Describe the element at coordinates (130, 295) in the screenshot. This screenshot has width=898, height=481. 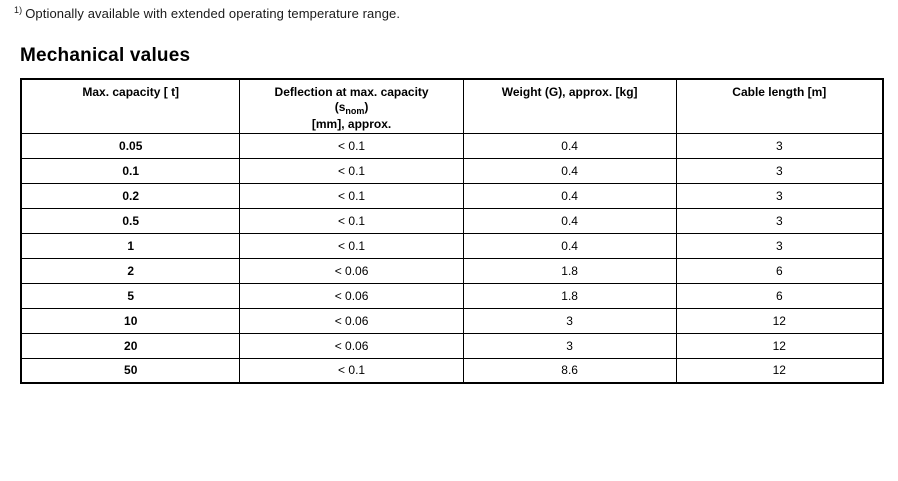
I see `cell-capacity: 5` at that location.